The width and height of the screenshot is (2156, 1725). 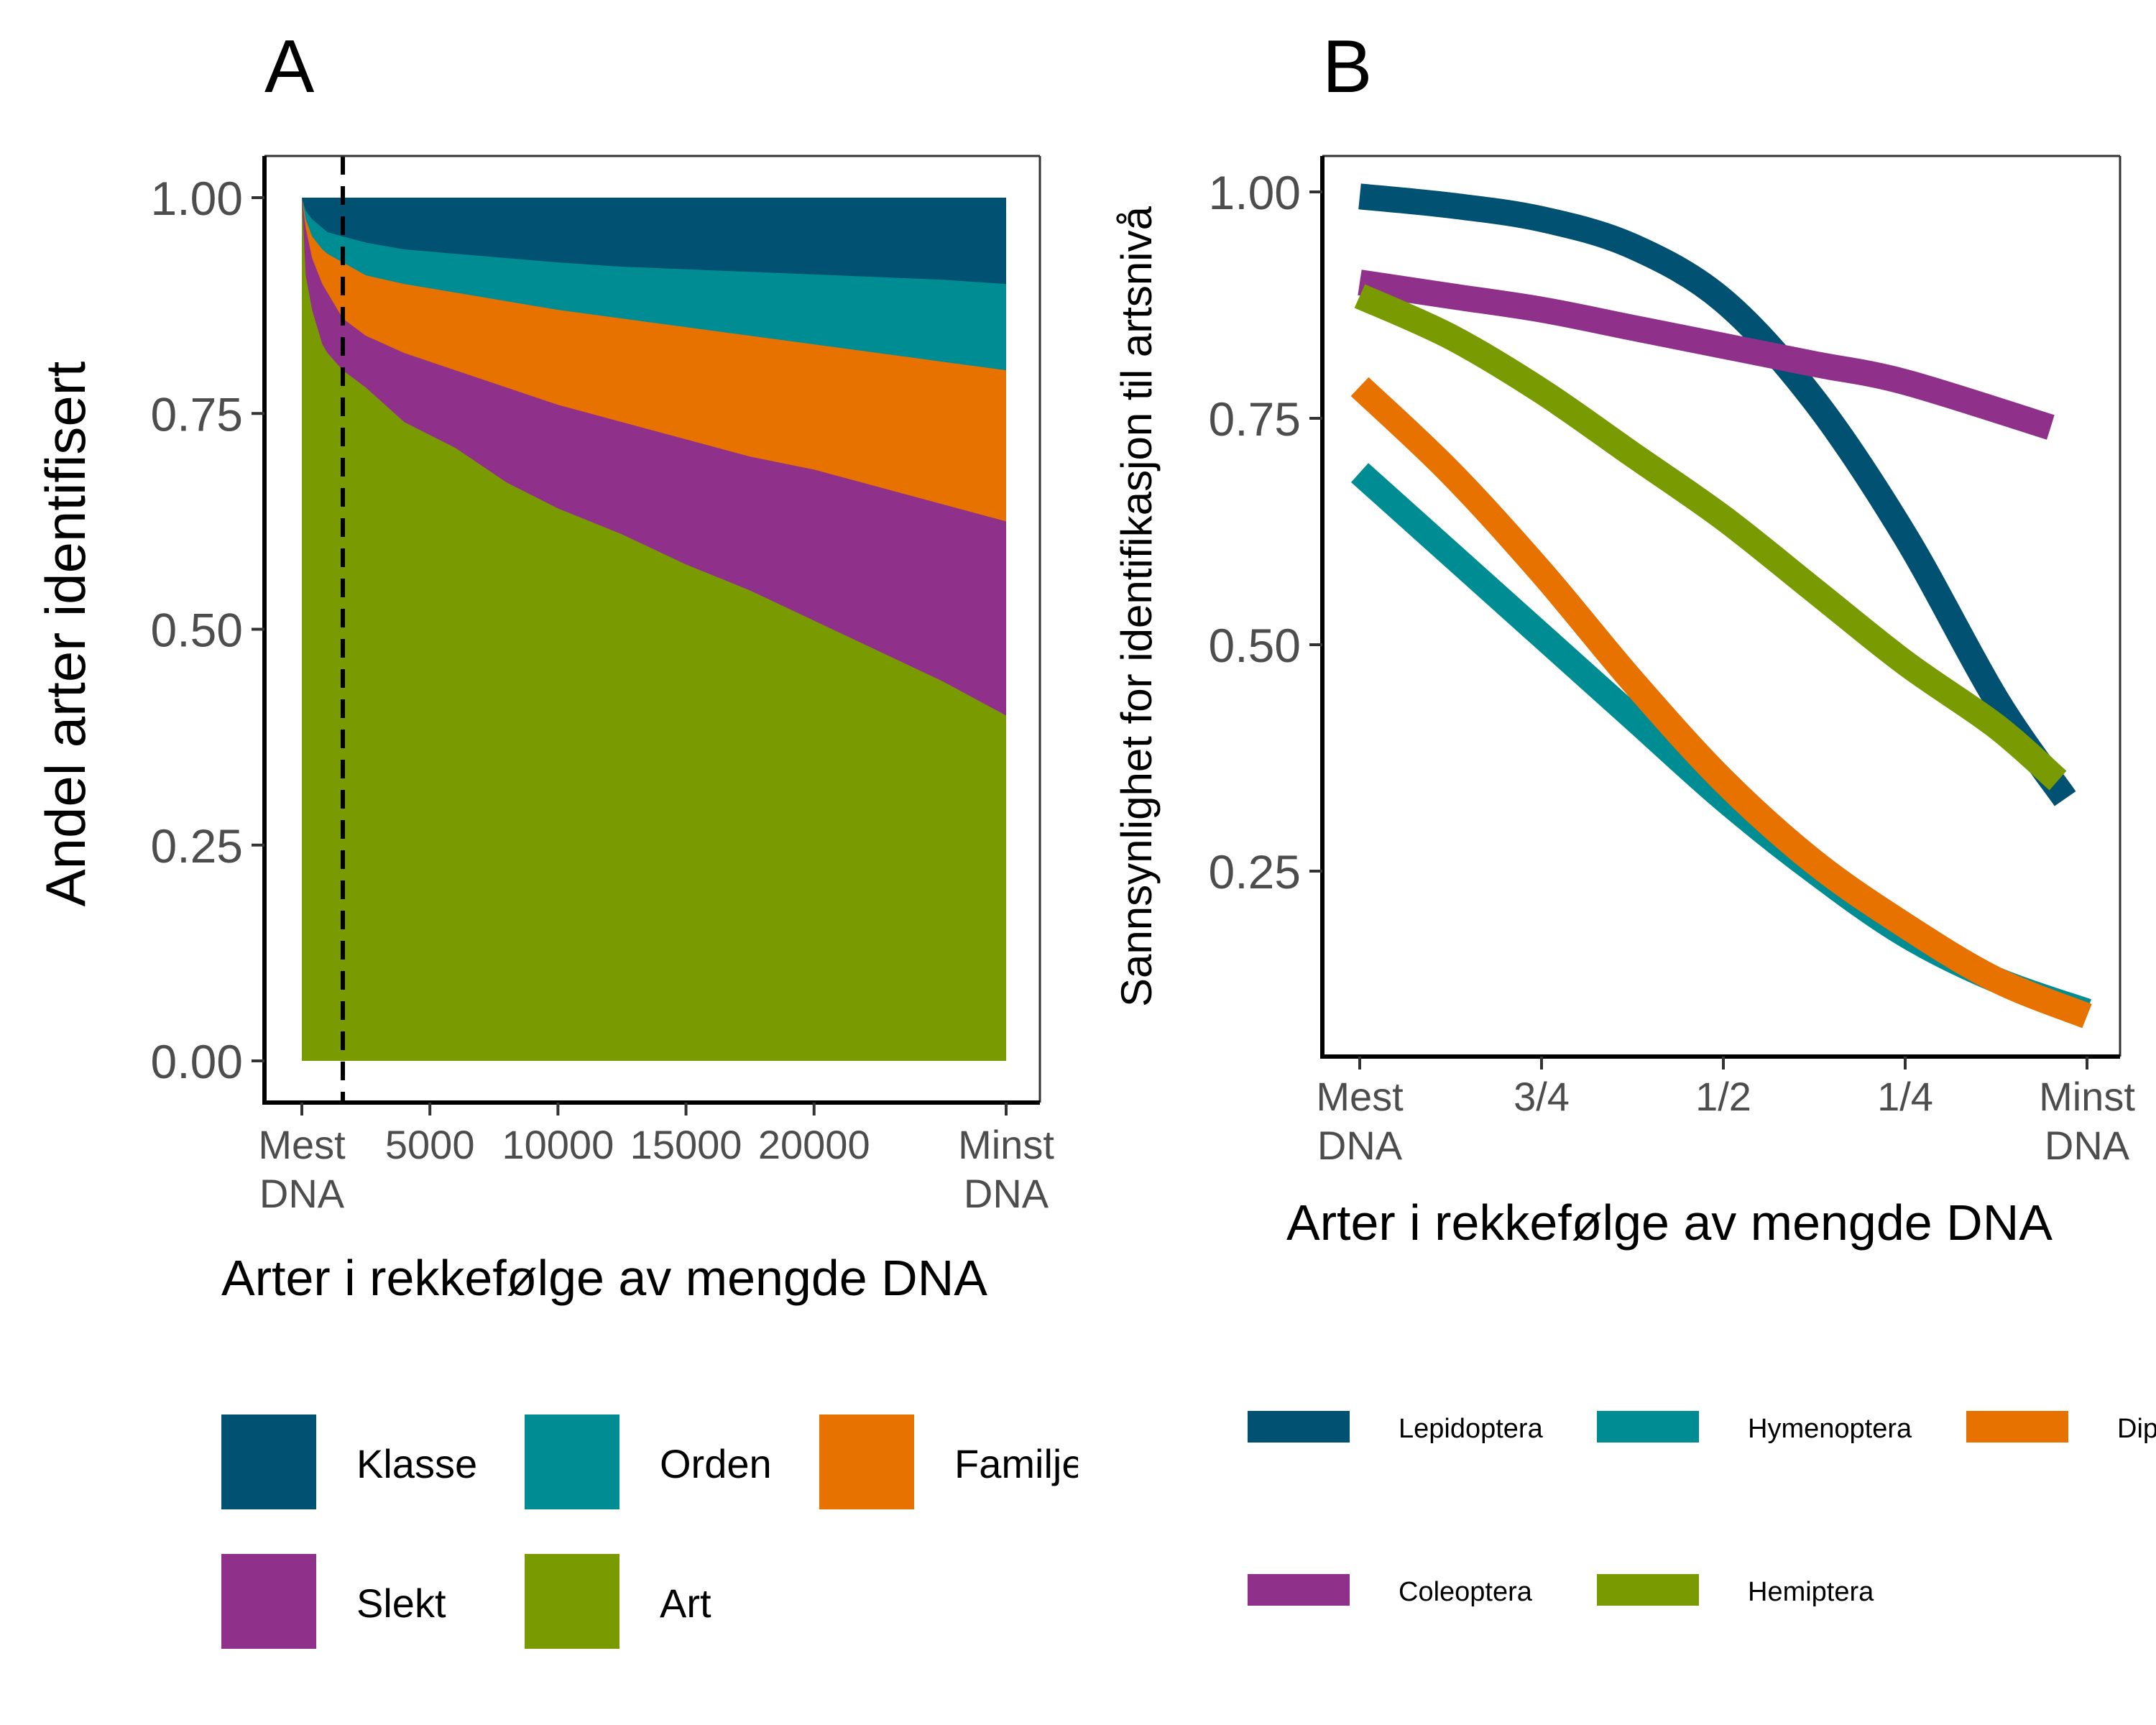 What do you see at coordinates (1266, 532) in the screenshot?
I see `panel-b-y-ticks: 0.25 0.50 0.75 1.00` at bounding box center [1266, 532].